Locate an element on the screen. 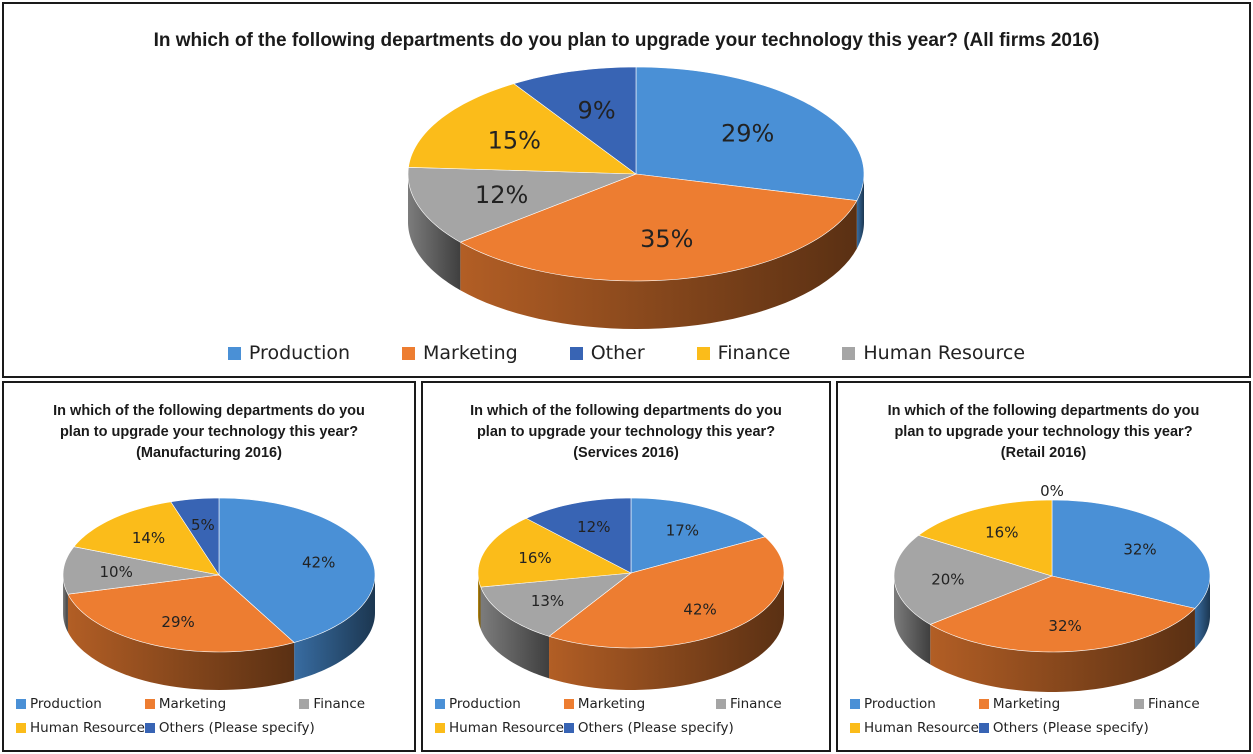 This screenshot has width=1253, height=754. data-labels: 29% 35% 12% 15% 9% is located at coordinates (624, 175).